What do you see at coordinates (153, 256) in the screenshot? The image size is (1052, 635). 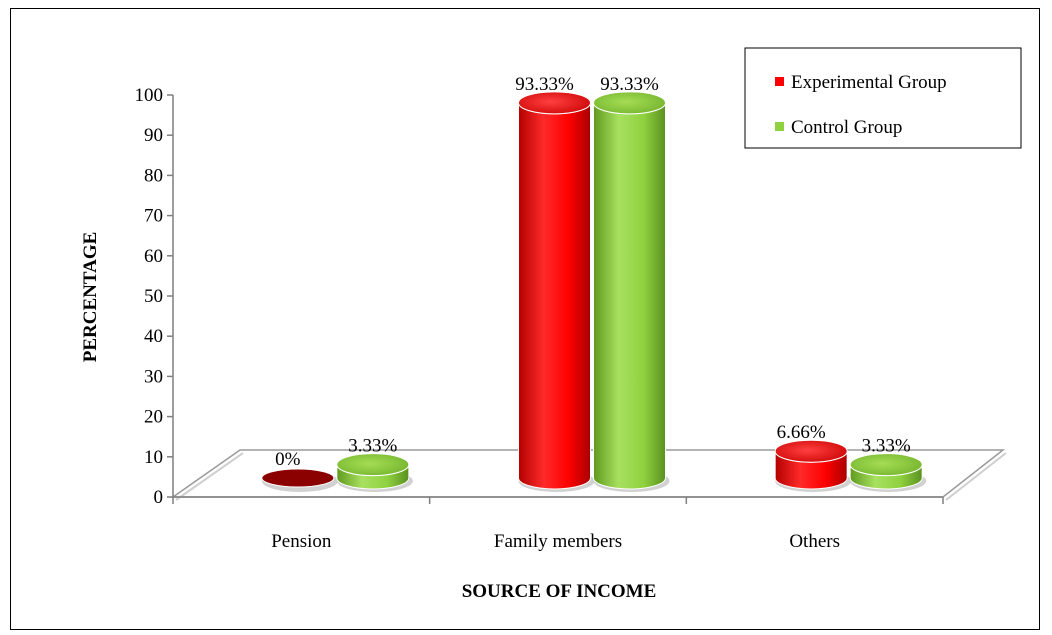 I see `y-tick-label: 60` at bounding box center [153, 256].